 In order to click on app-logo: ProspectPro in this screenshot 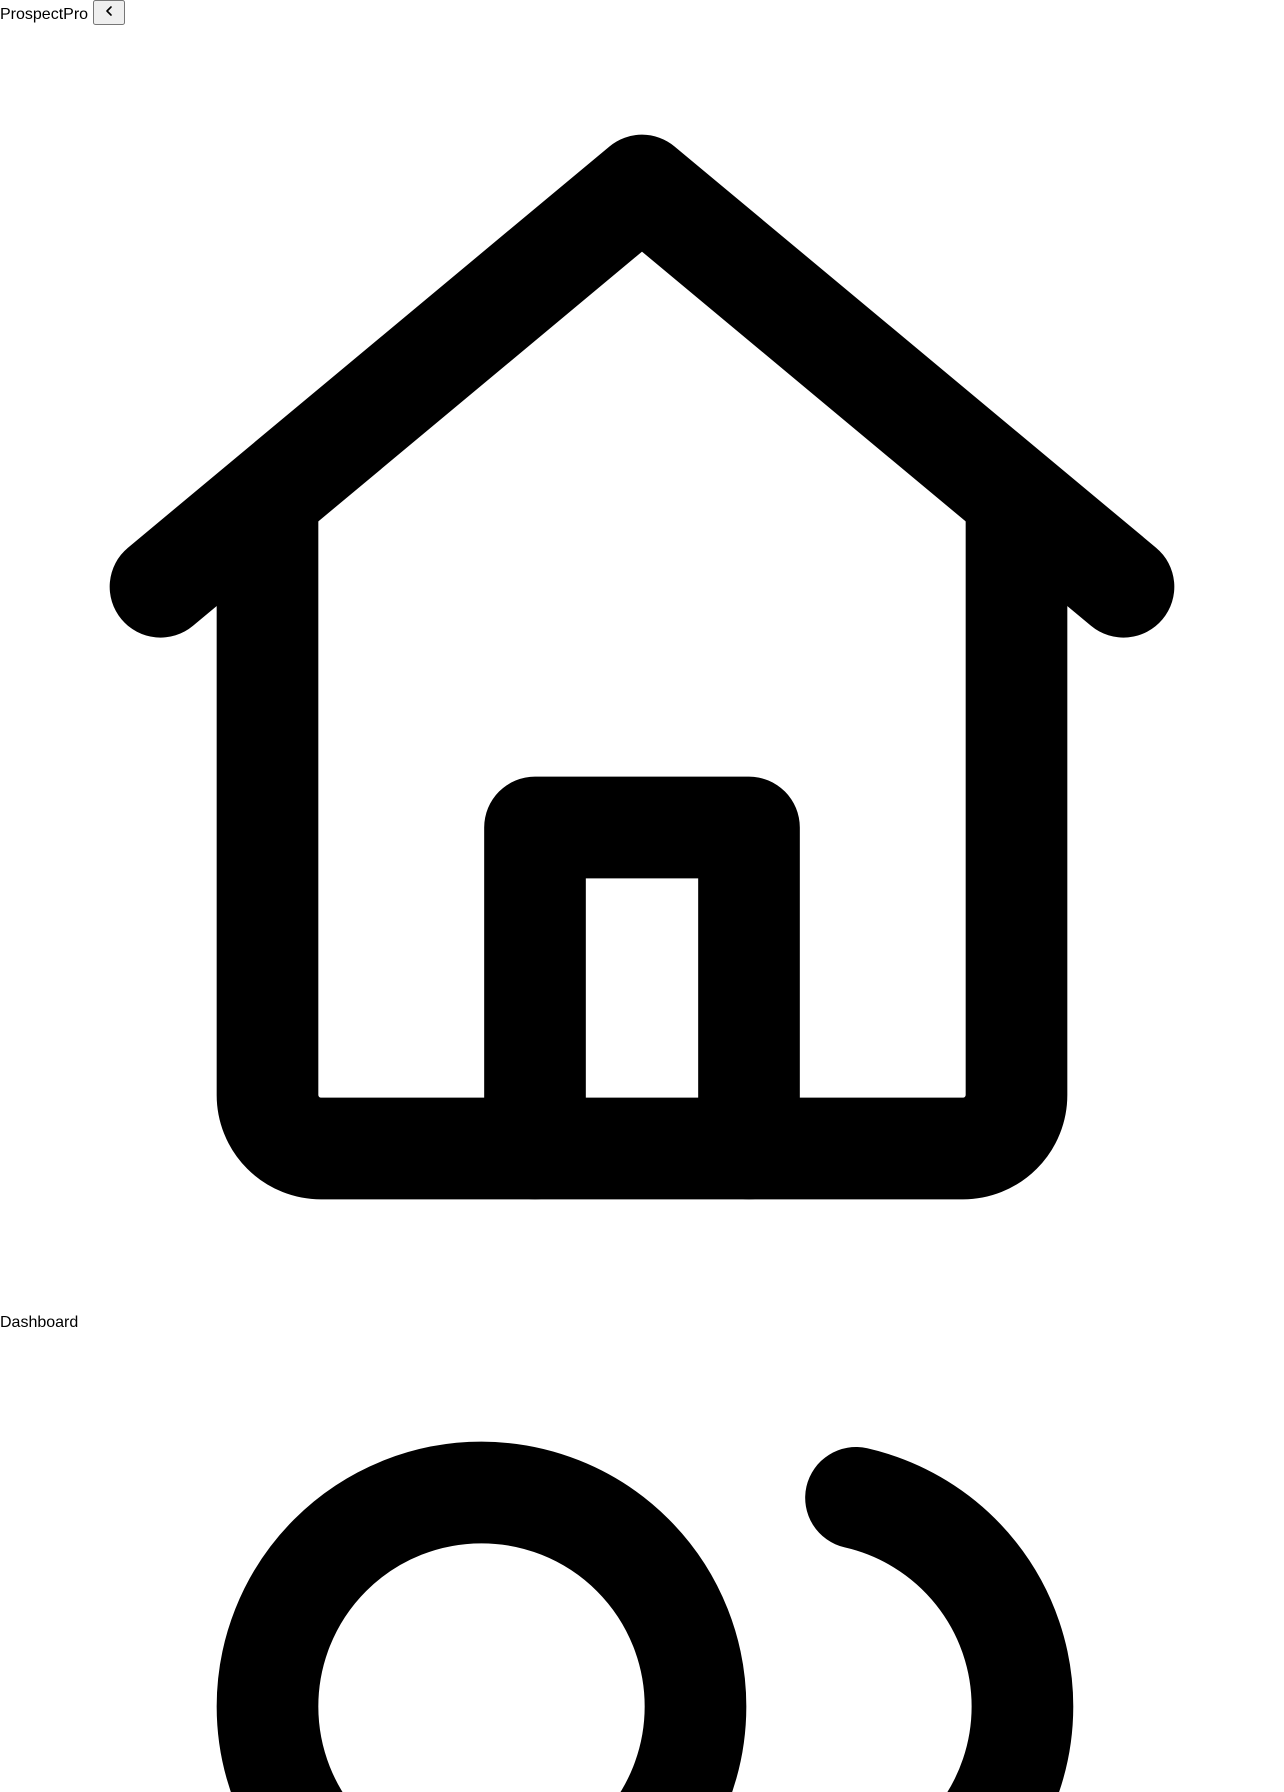, I will do `click(44, 14)`.